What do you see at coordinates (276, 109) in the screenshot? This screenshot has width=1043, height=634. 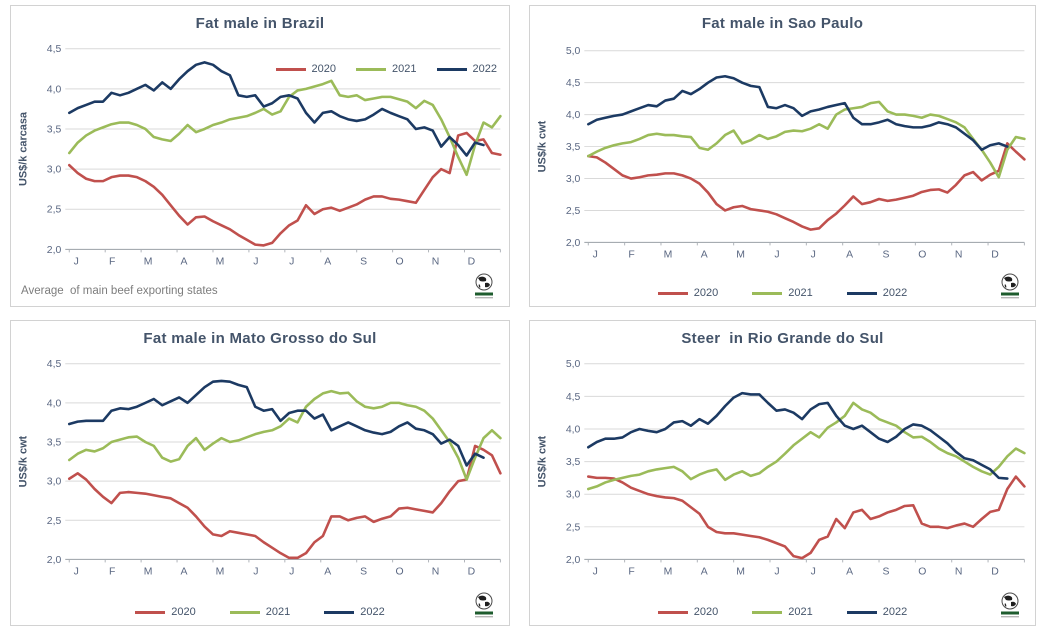 I see `series-line-2022` at bounding box center [276, 109].